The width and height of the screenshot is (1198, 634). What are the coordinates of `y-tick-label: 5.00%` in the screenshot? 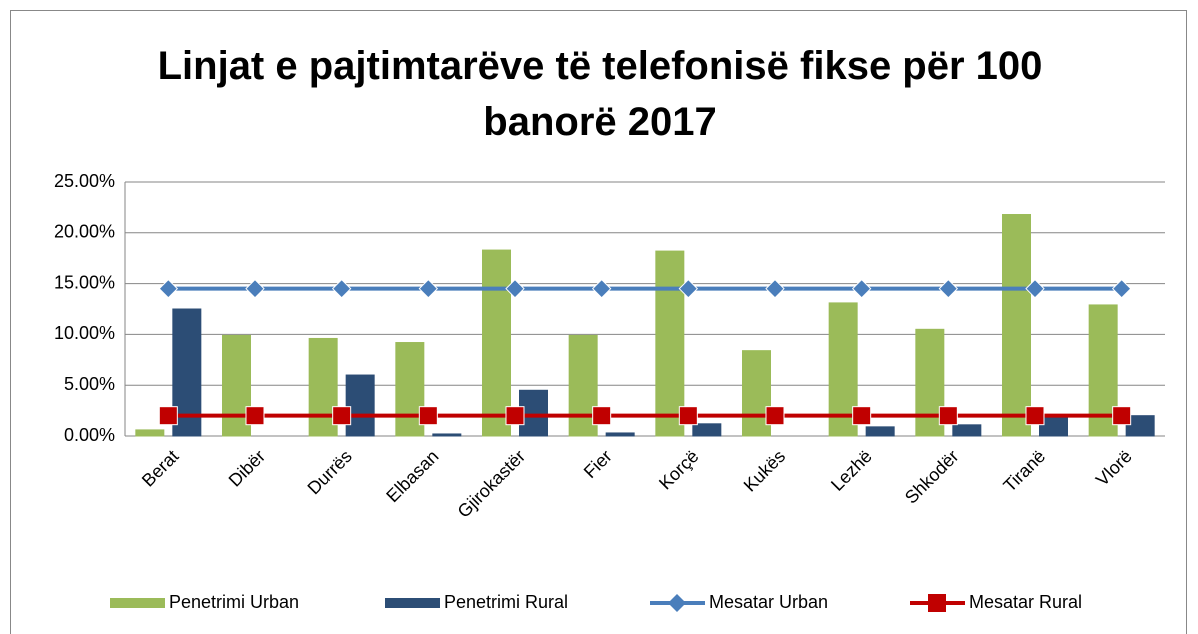 It's located at (89, 384).